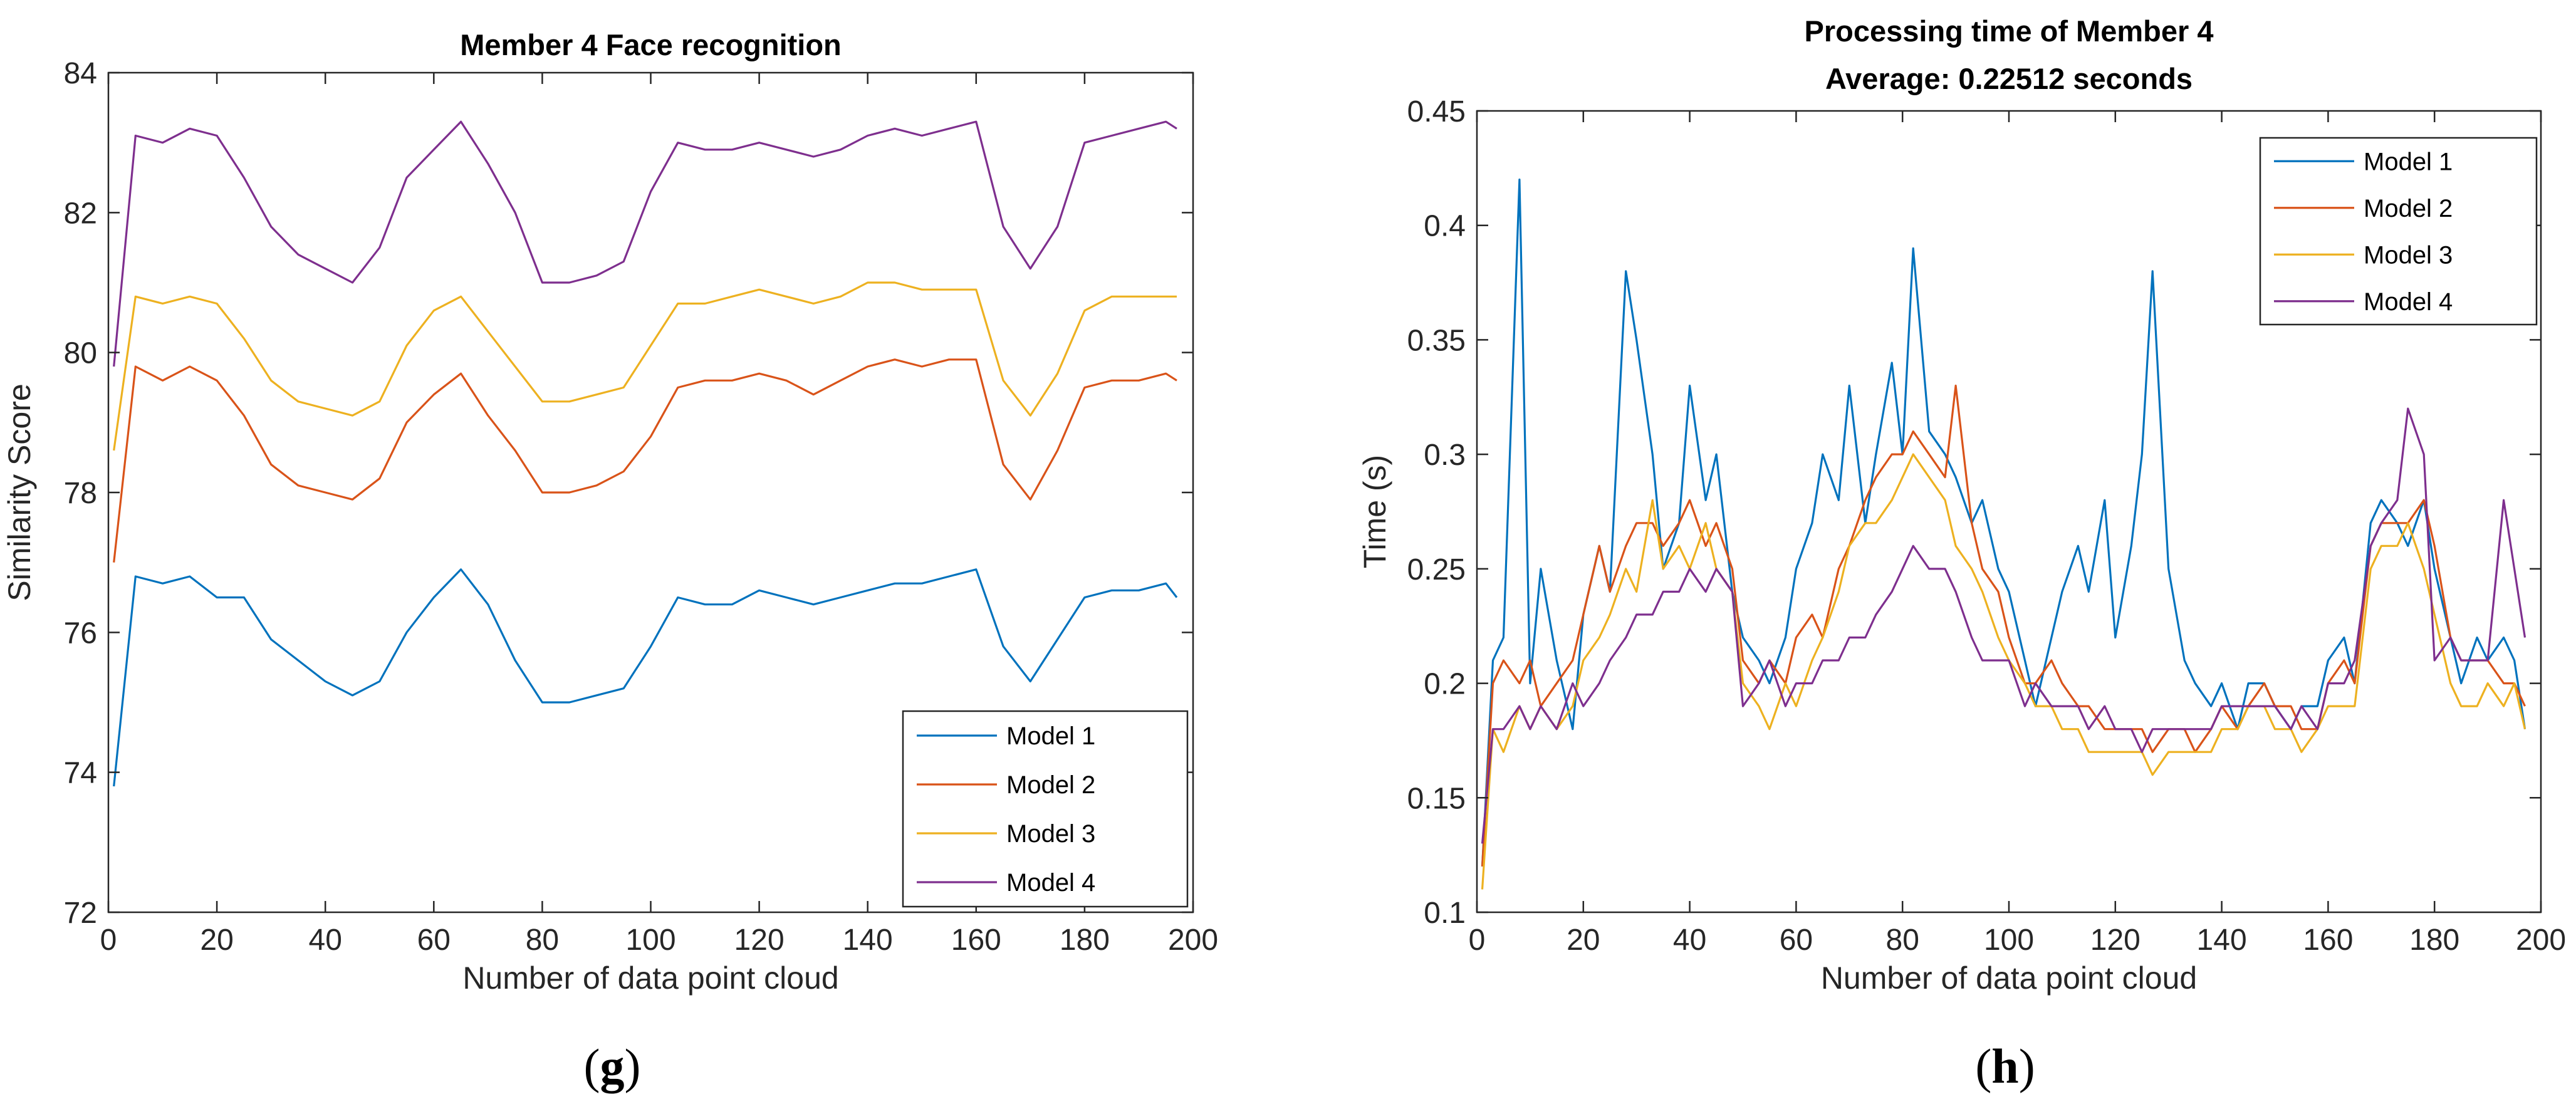 The image size is (2576, 1109). I want to click on y-tick-label: 0.45, so click(1436, 111).